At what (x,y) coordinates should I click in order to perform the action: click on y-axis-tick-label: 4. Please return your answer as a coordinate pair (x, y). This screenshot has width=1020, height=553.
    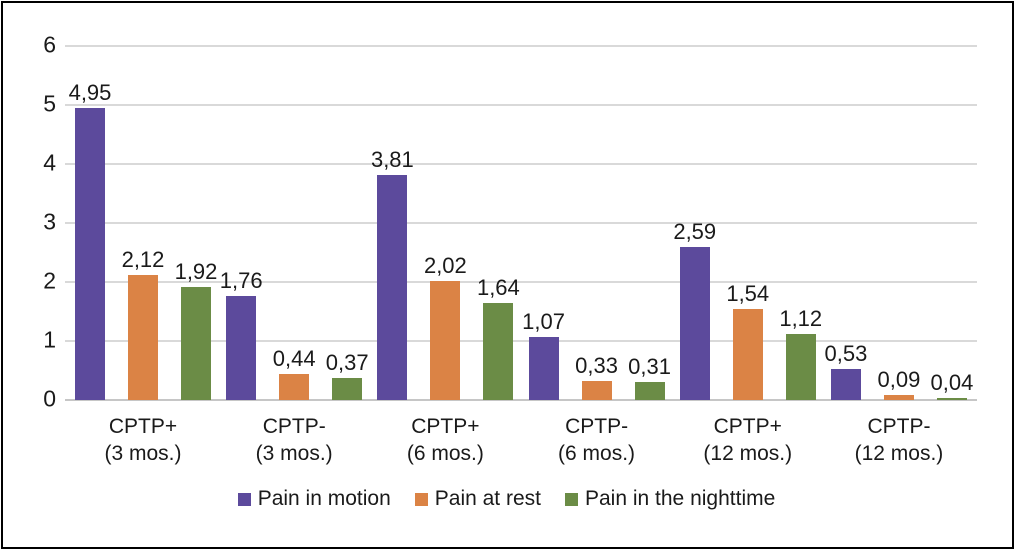
    Looking at the image, I should click on (49, 162).